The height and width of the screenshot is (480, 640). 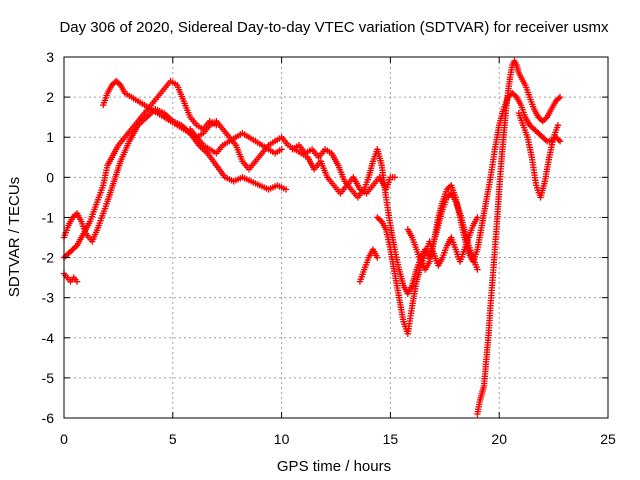 I want to click on y-tick-label: -2, so click(x=48, y=258).